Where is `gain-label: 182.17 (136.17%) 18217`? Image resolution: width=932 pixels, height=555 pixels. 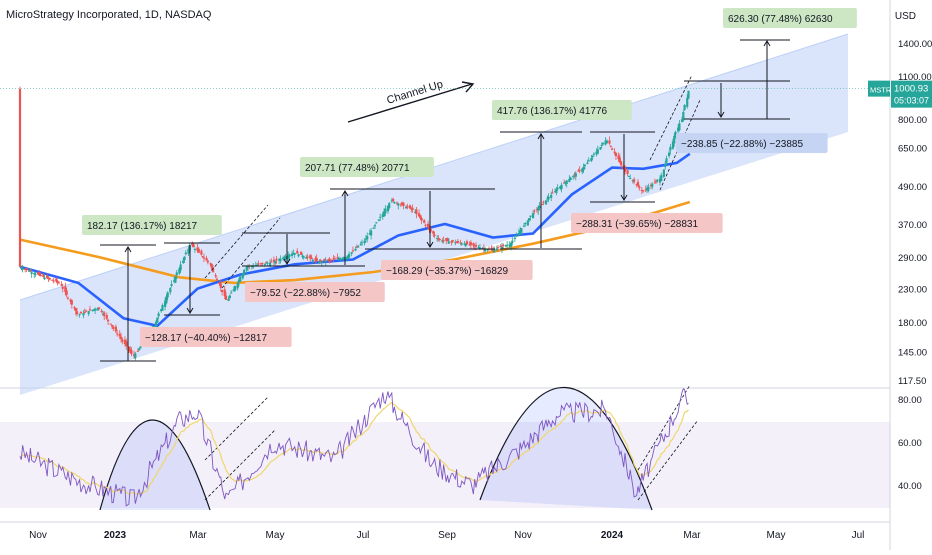
gain-label: 182.17 (136.17%) 18217 is located at coordinates (142, 226).